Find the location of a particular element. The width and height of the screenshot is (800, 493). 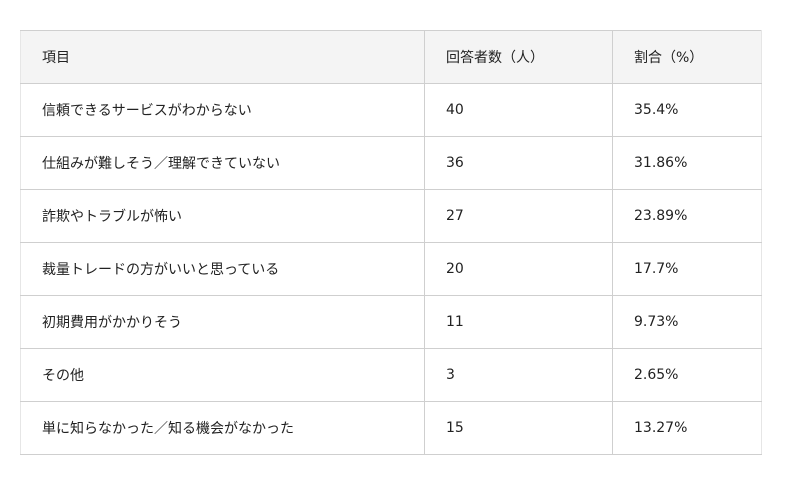

header-percentage: 割合（%） is located at coordinates (687, 57).